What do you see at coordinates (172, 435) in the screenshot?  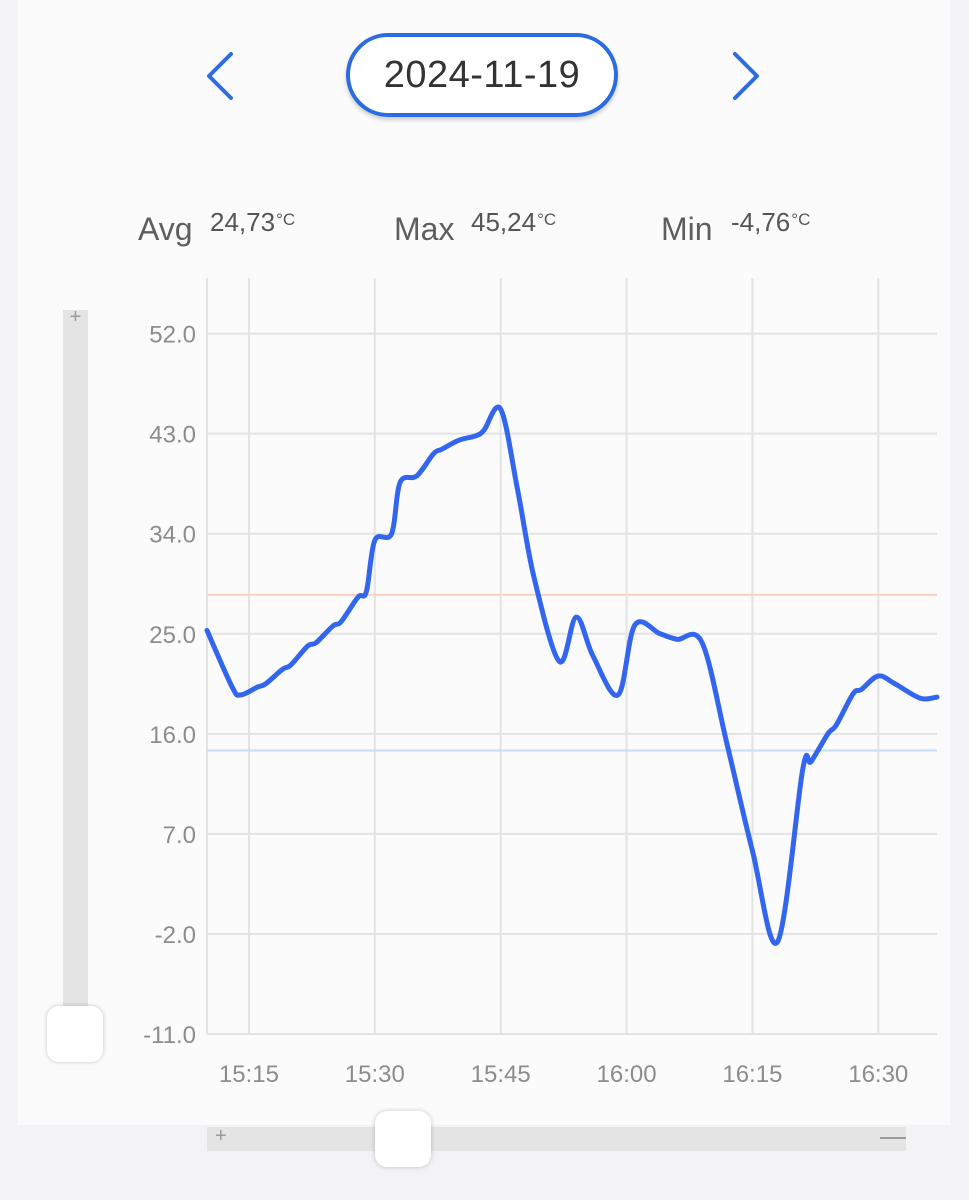 I see `y-tick-label: 43.0` at bounding box center [172, 435].